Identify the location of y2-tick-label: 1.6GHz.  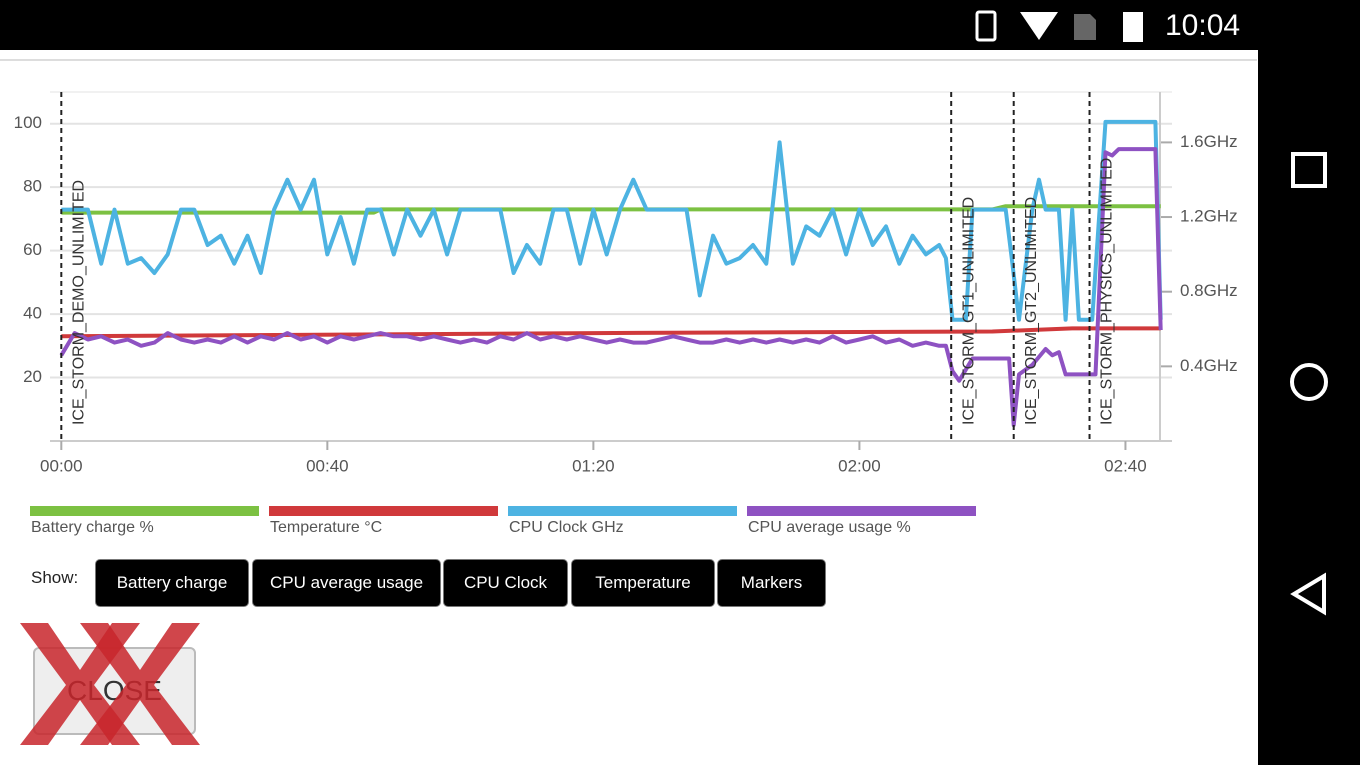
(1209, 141).